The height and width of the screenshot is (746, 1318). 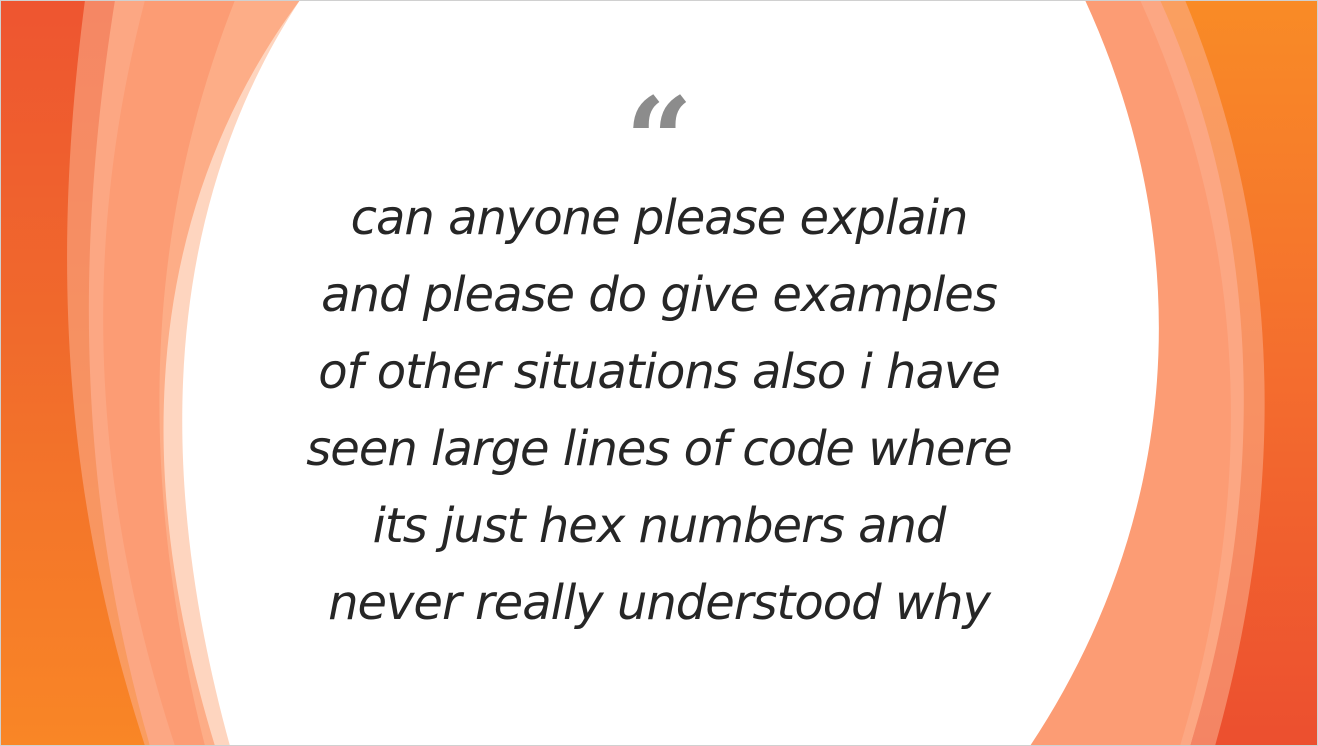 I want to click on right-swoosh-dark, so click(x=1234, y=373).